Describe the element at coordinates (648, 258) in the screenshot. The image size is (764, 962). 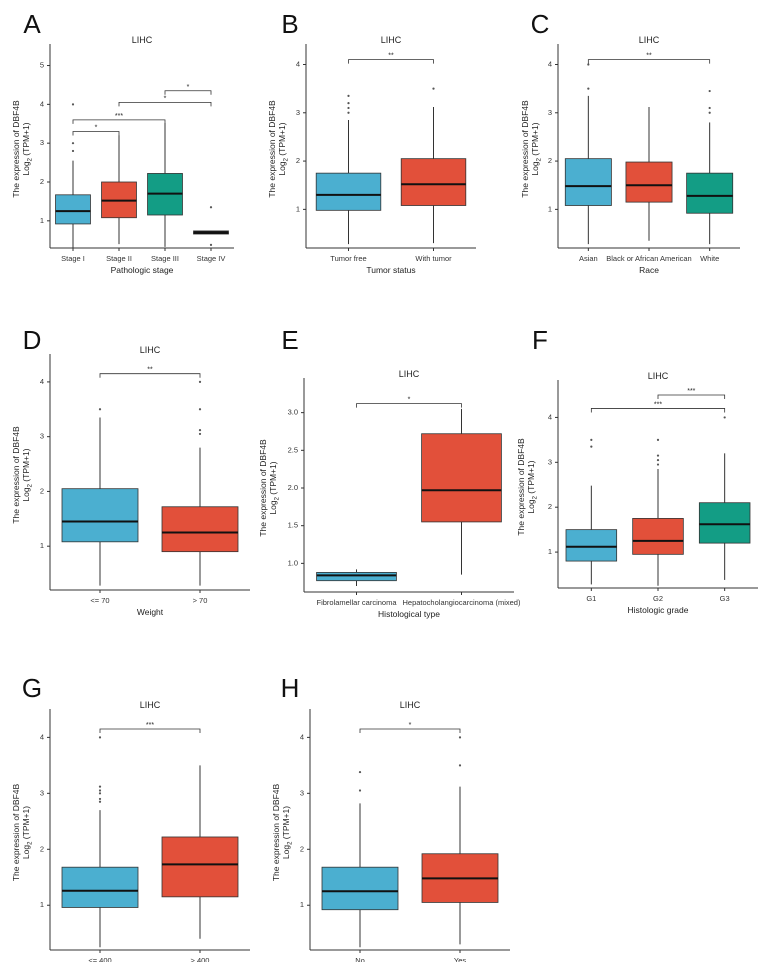
I see `x-tick-label: Black or African American` at that location.